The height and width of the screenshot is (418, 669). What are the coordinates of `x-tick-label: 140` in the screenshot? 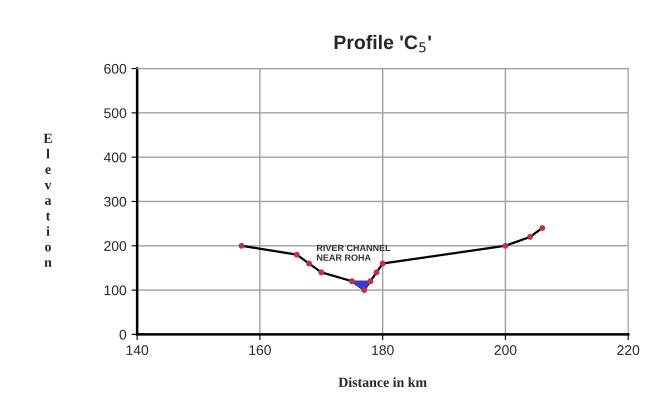 It's located at (137, 350).